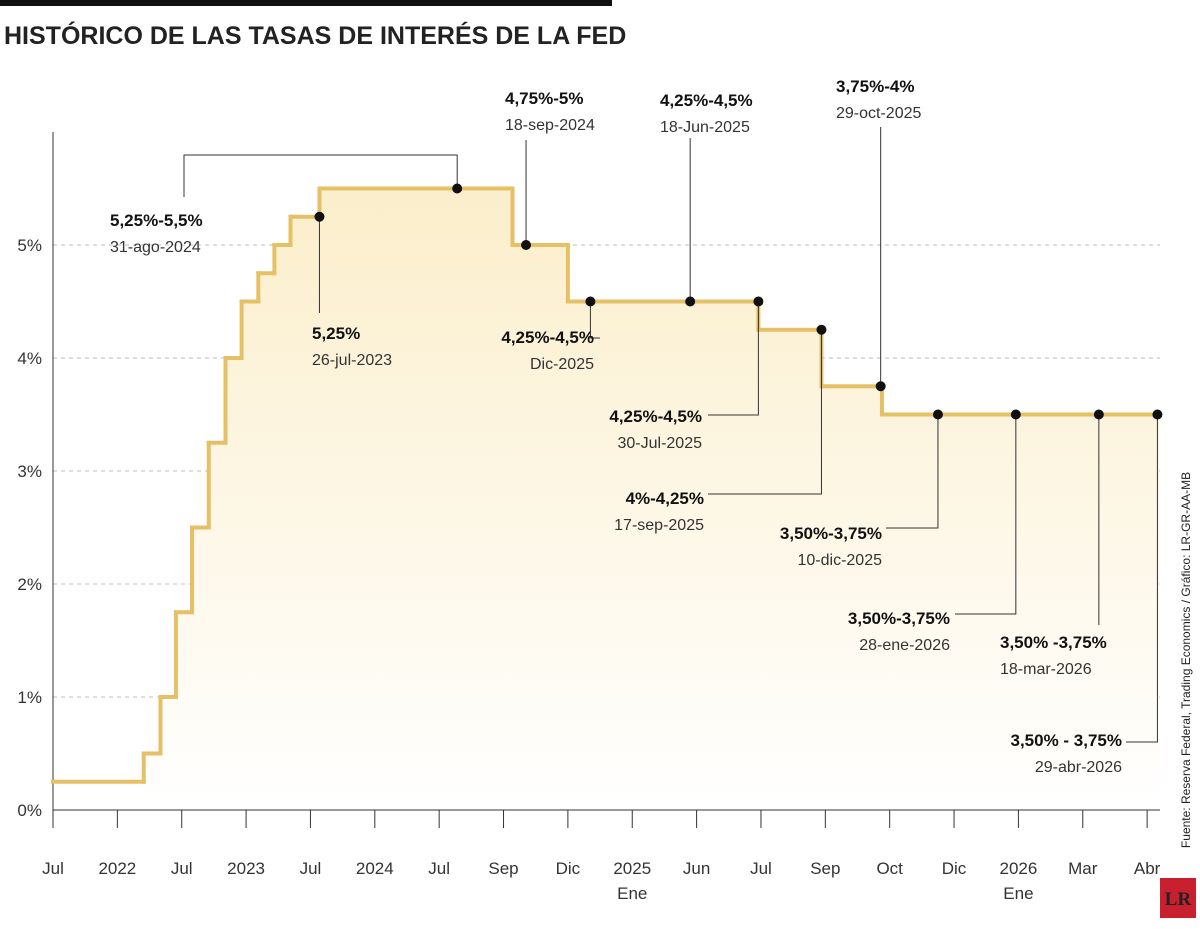 This screenshot has height=929, width=1200. I want to click on logo-box, so click(1178, 898).